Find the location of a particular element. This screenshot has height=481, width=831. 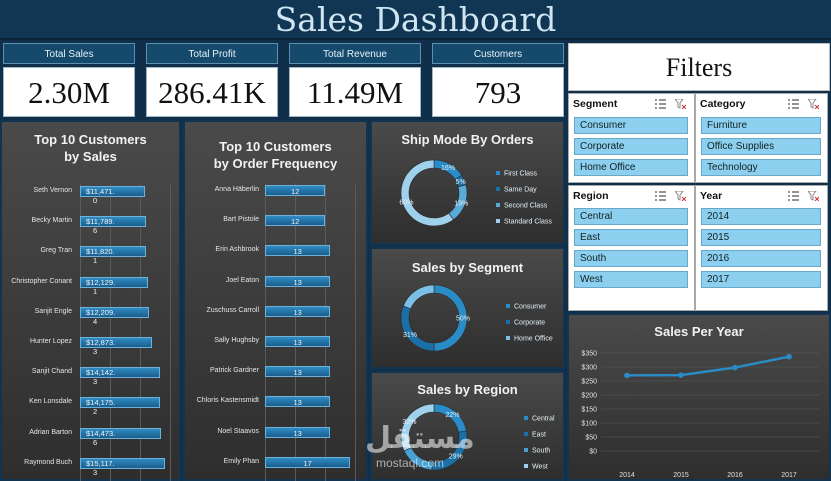

slicer-item-technology: Technology is located at coordinates (761, 167).